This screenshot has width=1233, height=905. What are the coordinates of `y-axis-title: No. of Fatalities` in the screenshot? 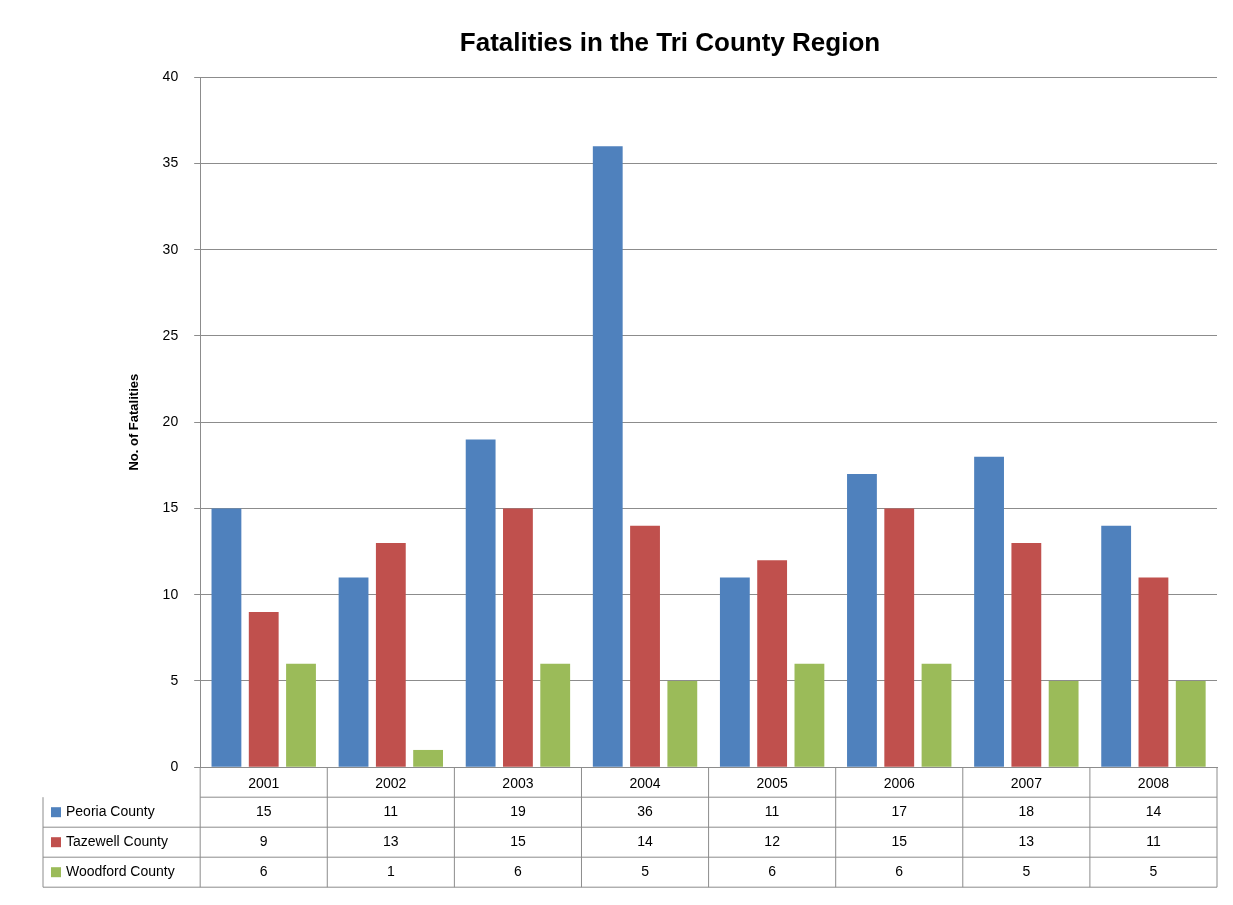 It's located at (134, 422).